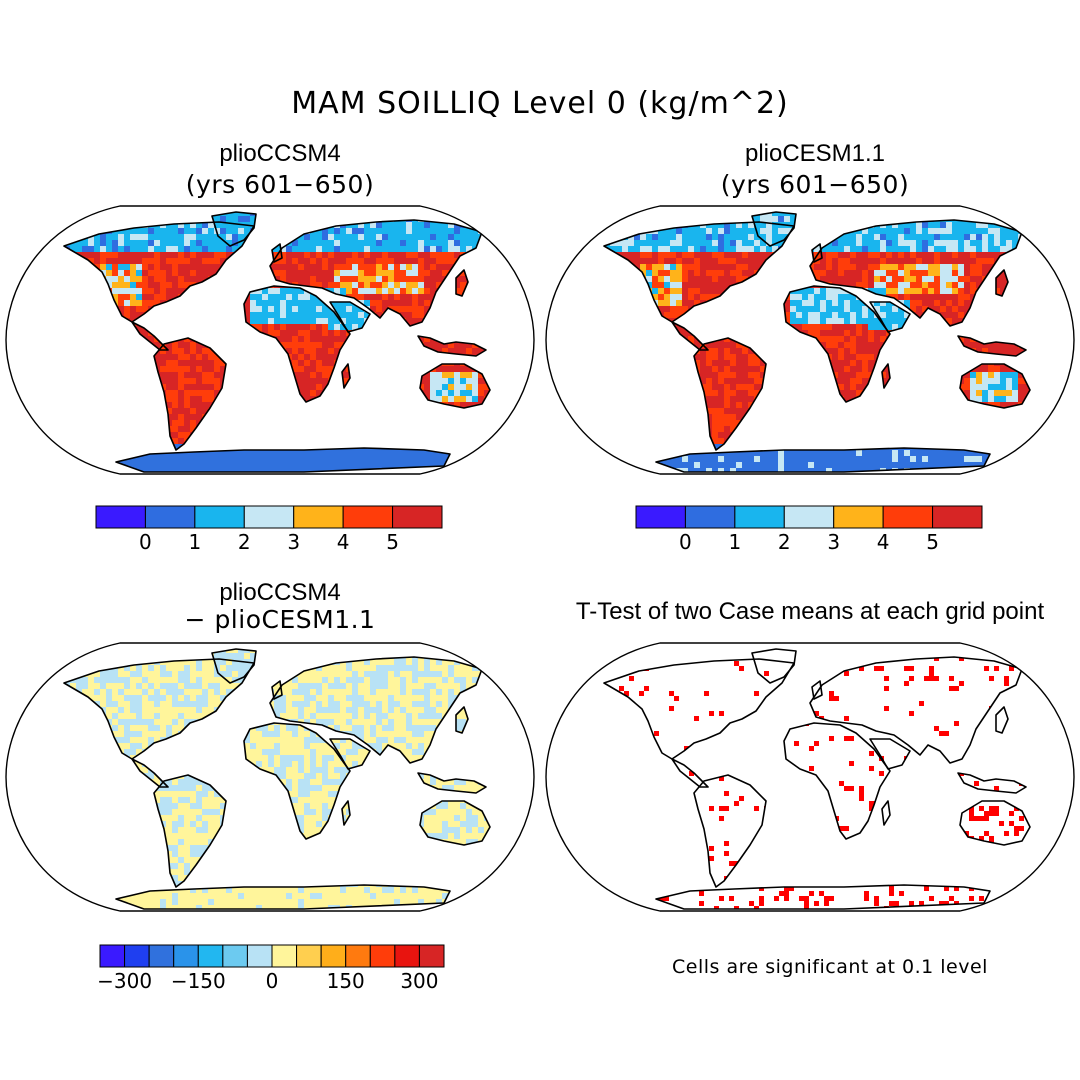  What do you see at coordinates (540, 103) in the screenshot?
I see `figure-title: MAM SOILLIQ Level 0 (kg/m^2)` at bounding box center [540, 103].